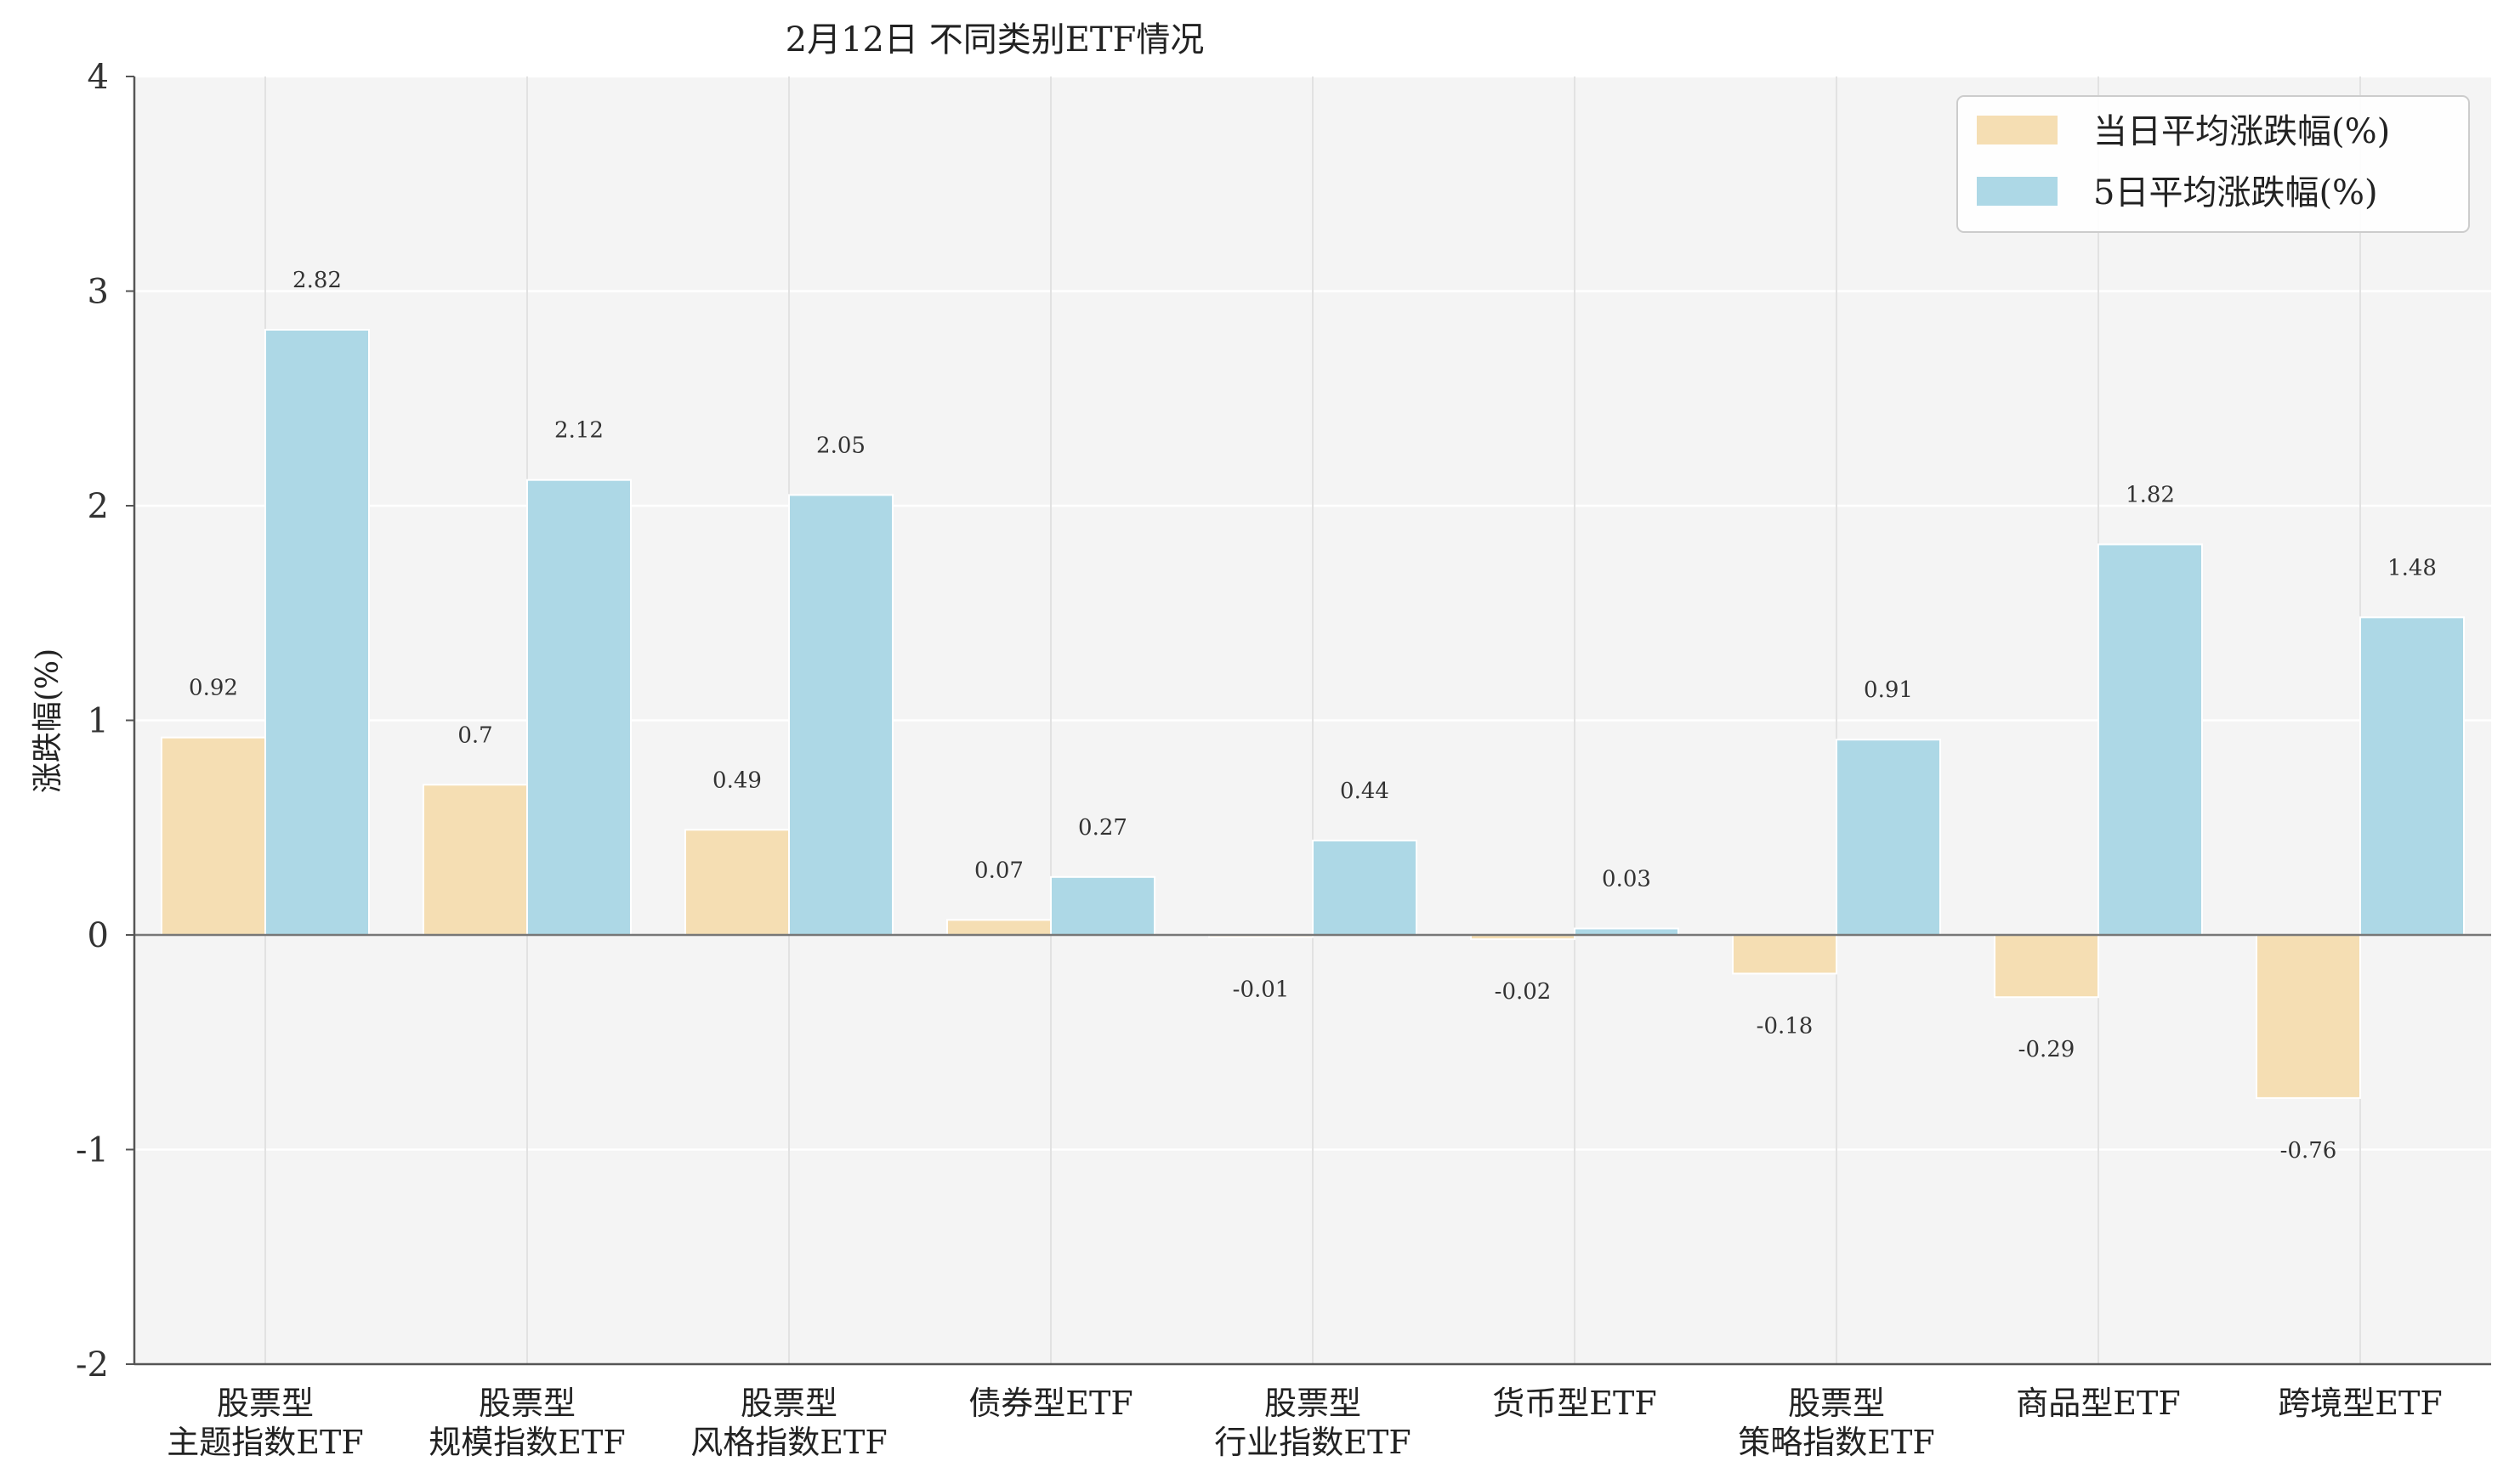  I want to click on legend-swatch-5day, so click(2017, 191).